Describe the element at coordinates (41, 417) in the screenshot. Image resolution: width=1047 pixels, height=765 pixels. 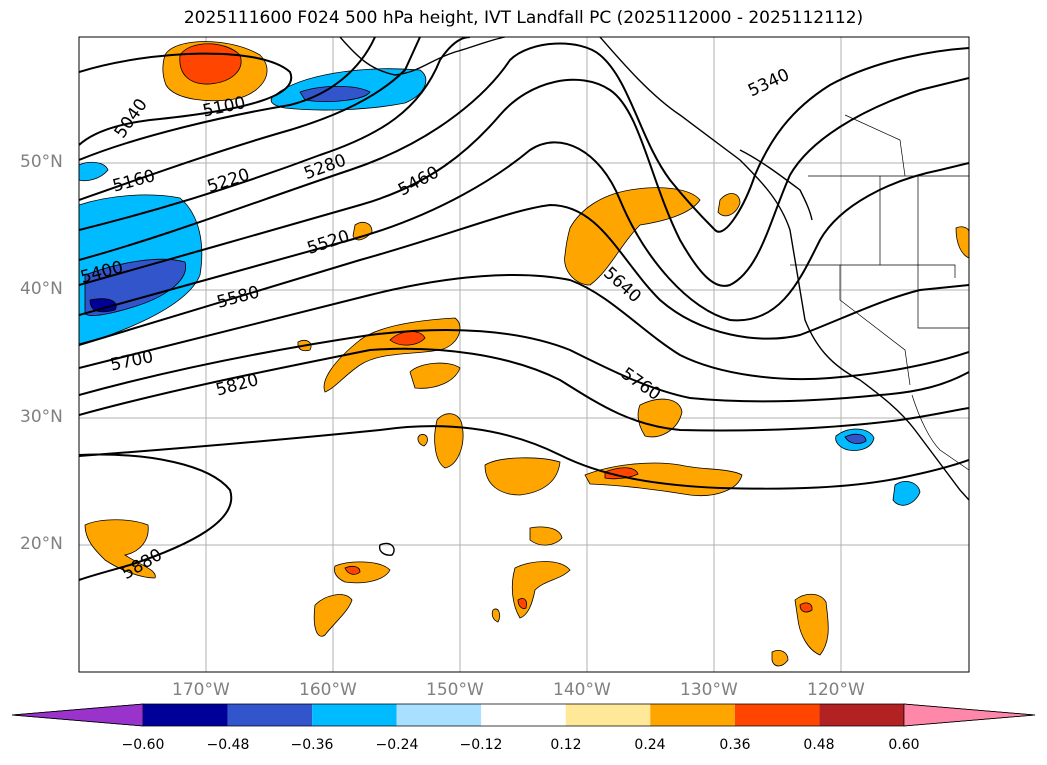
I see `lat-label: 30°N` at that location.